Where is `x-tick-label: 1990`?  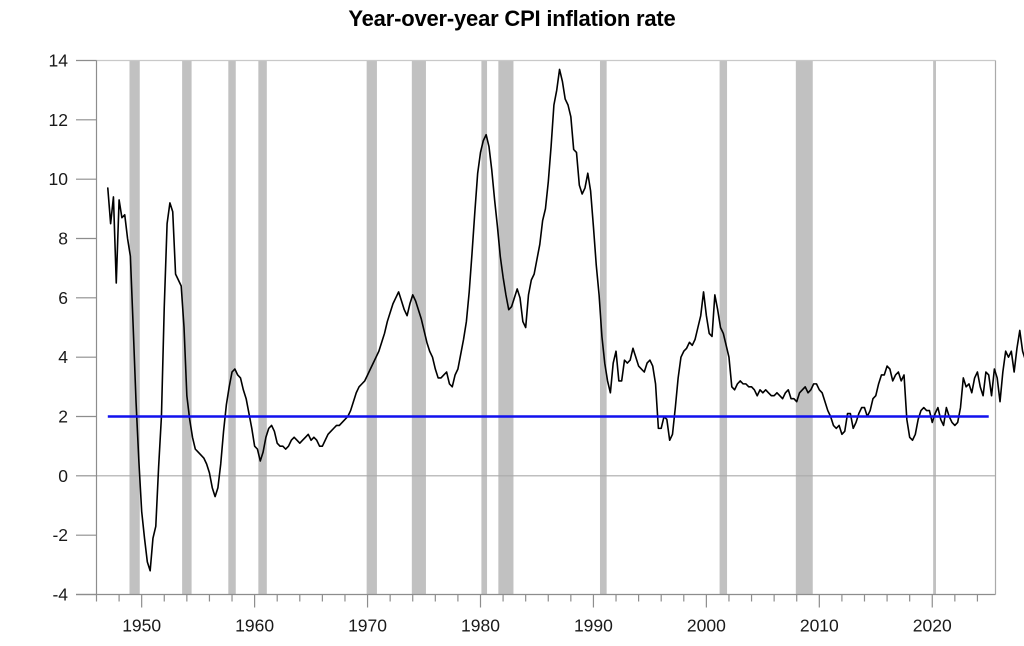
x-tick-label: 1990 is located at coordinates (593, 626).